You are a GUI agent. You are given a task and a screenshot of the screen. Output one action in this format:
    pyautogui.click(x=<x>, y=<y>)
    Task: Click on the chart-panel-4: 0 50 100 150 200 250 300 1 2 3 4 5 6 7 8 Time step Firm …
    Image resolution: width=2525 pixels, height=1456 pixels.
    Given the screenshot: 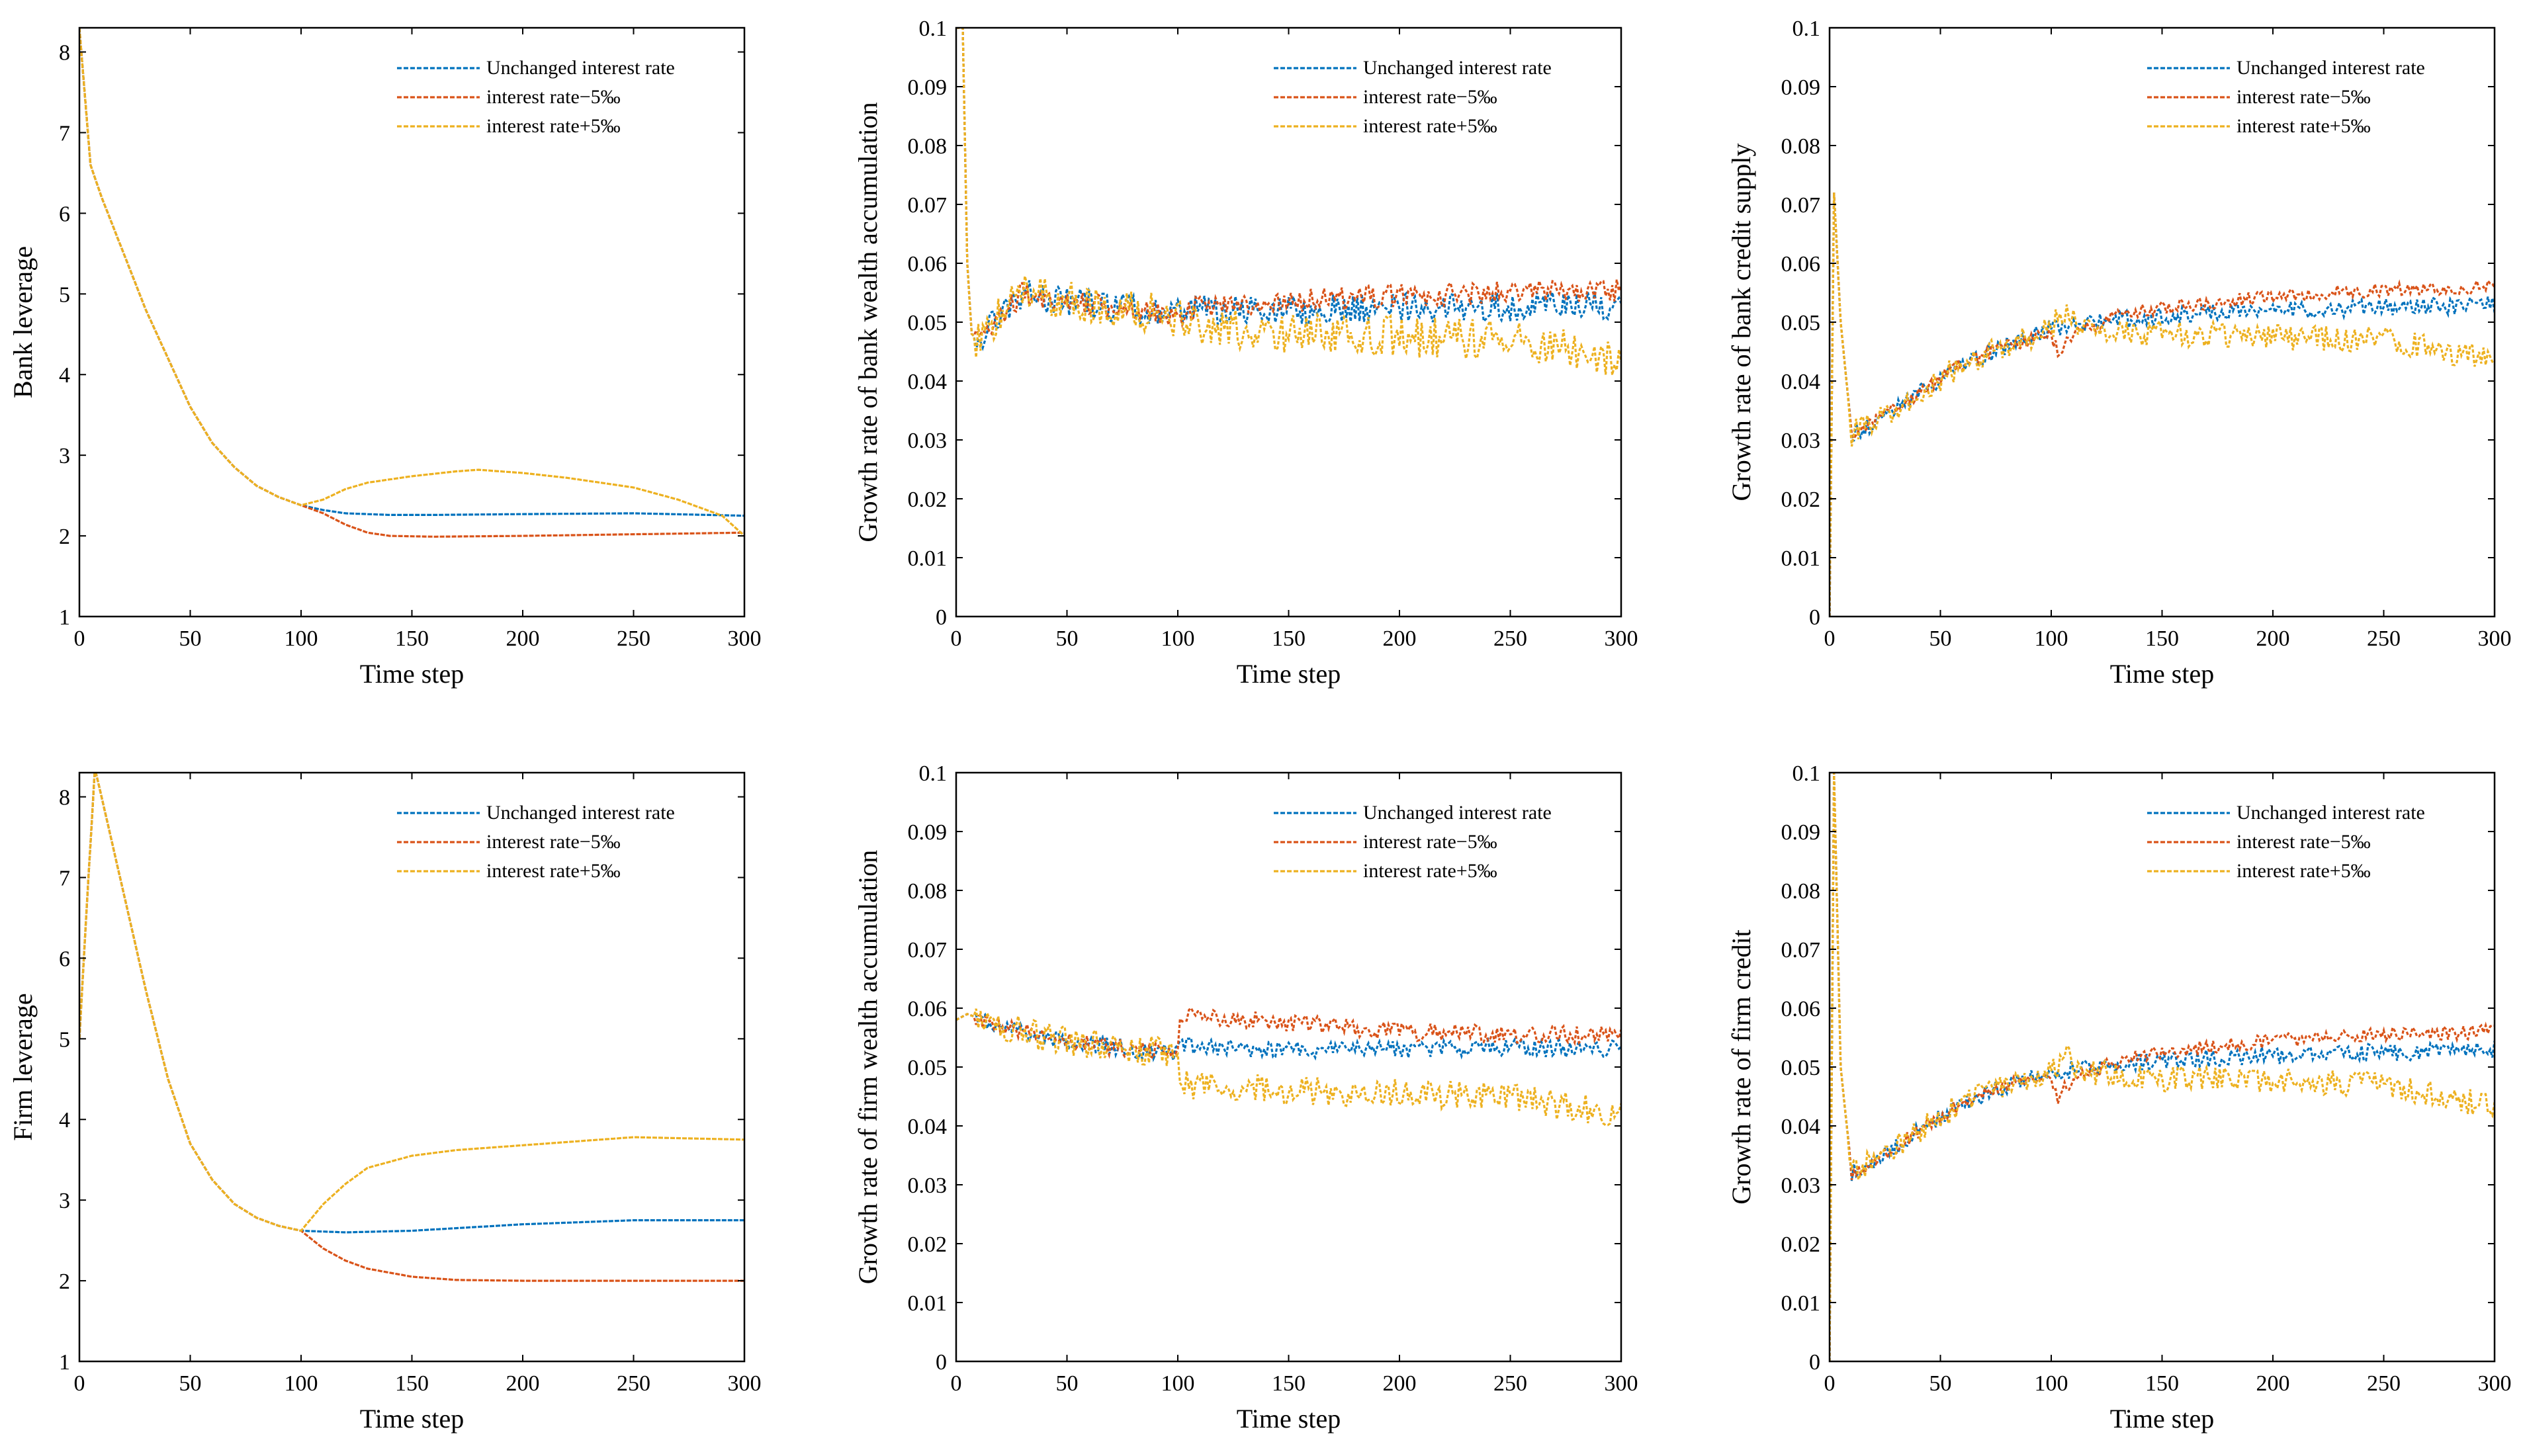 What is the action you would take?
    pyautogui.click(x=385, y=1102)
    